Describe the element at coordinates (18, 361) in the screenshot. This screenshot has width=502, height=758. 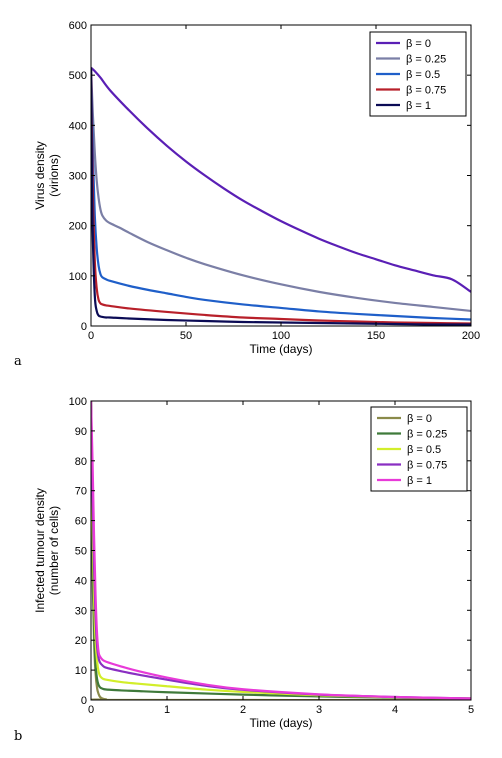
I see `panel-letter: a` at that location.